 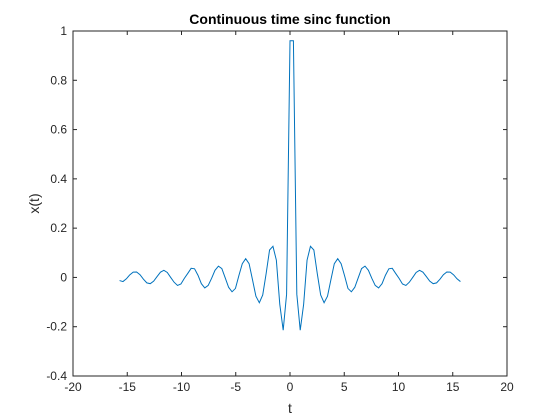 I want to click on y-tick-label: 0.8, so click(x=58, y=80).